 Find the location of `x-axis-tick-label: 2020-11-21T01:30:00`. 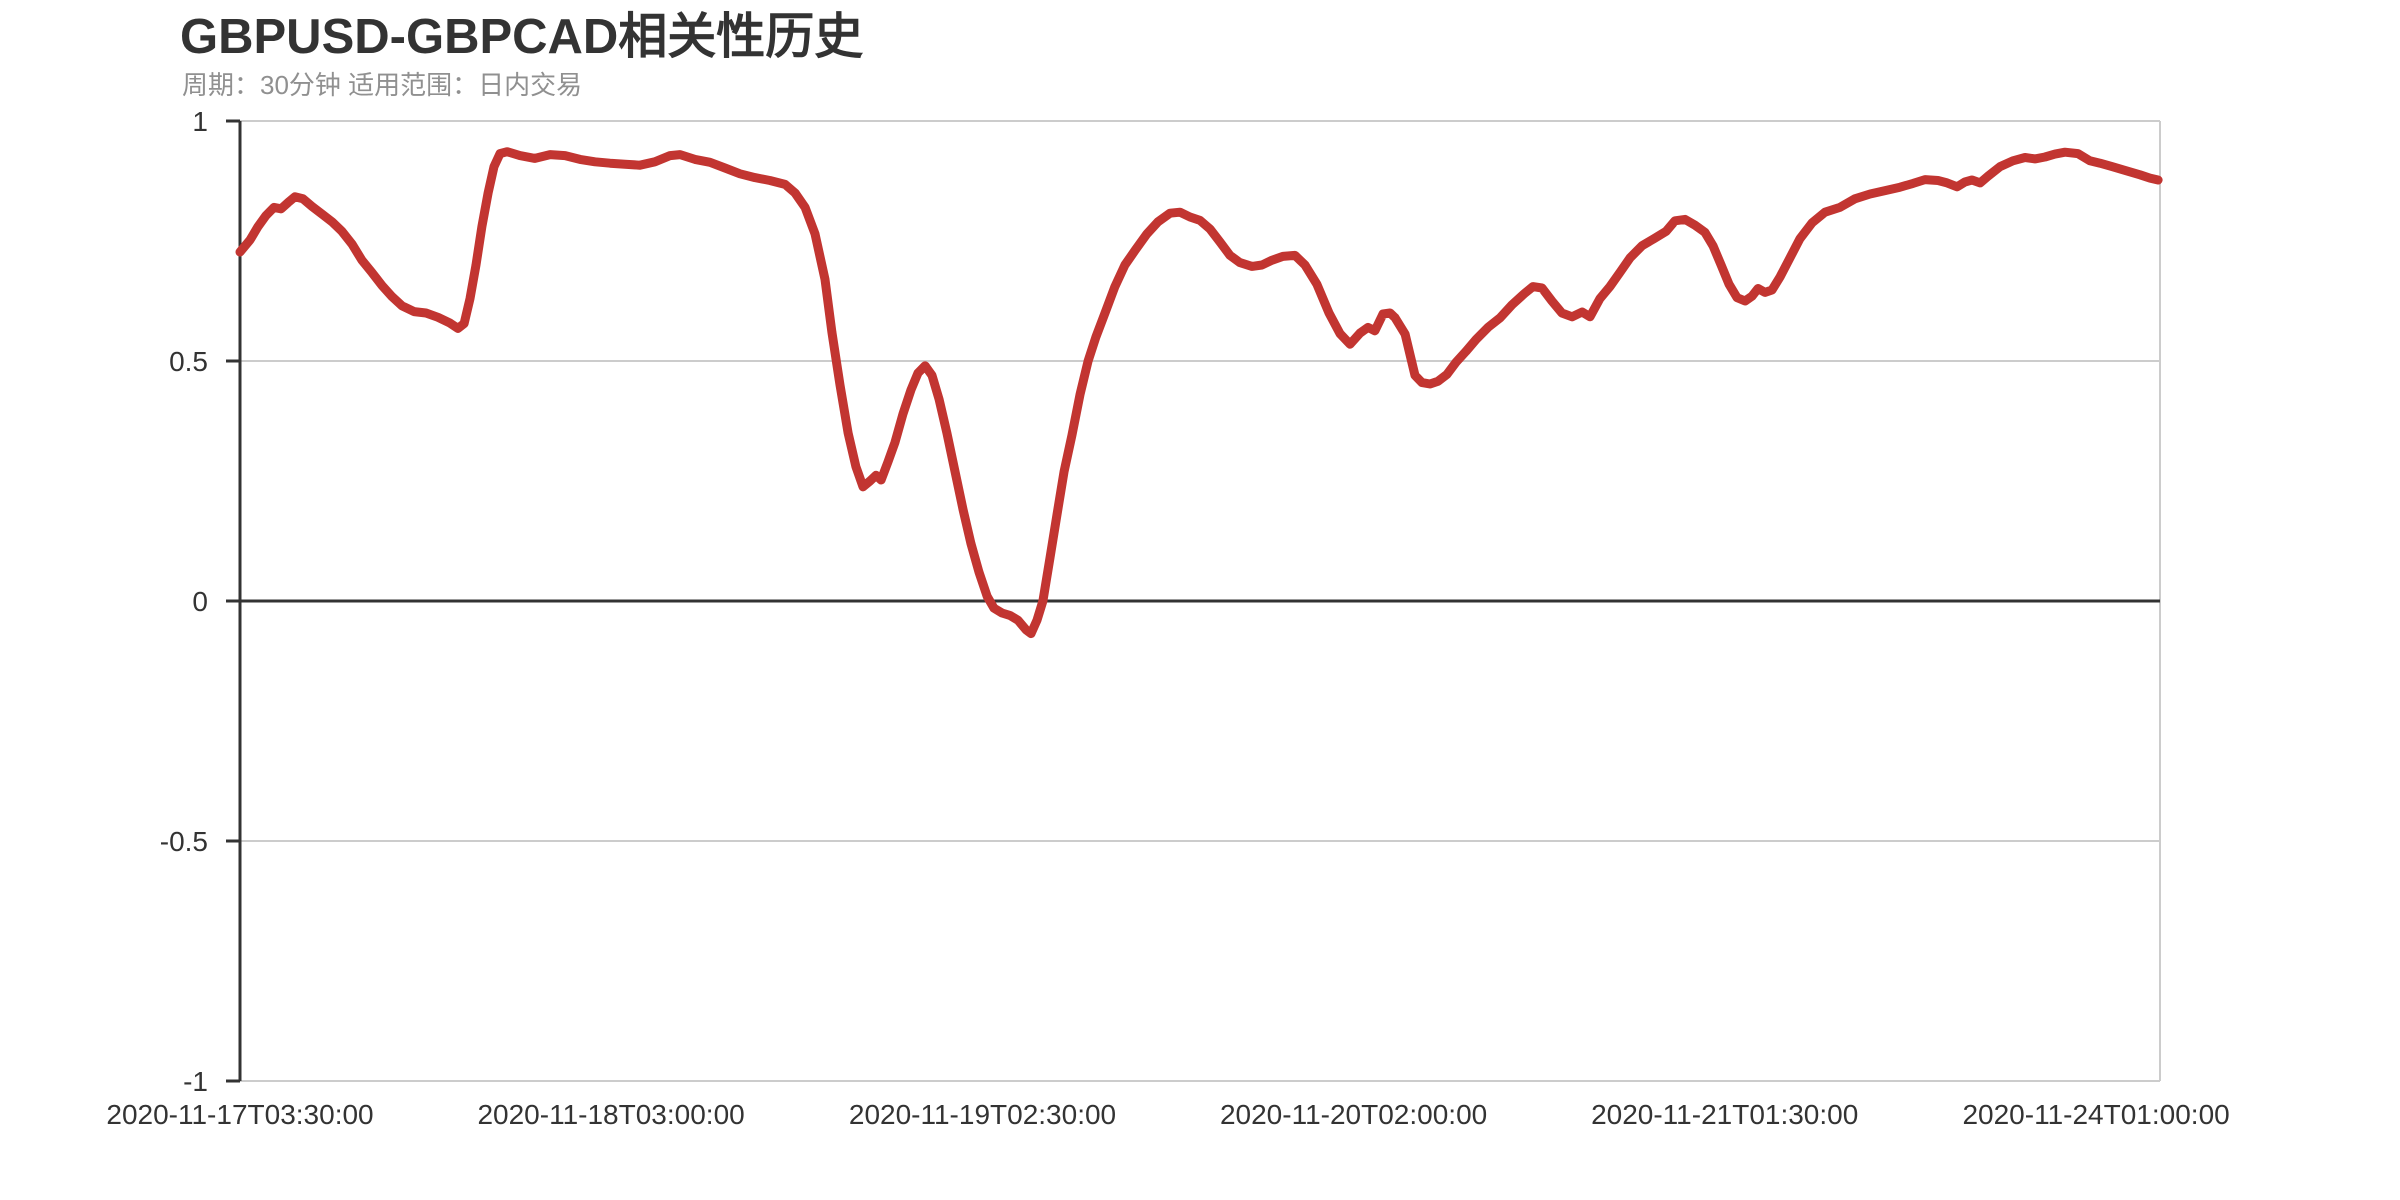

x-axis-tick-label: 2020-11-21T01:30:00 is located at coordinates (1724, 1114).